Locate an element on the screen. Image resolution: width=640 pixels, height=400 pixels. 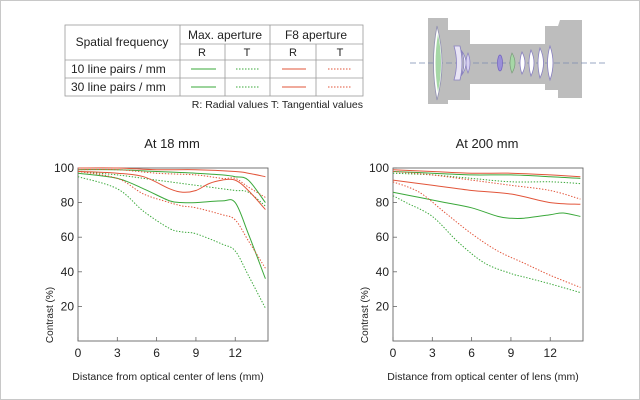
legend-sub-r-max: R is located at coordinates (202, 53).